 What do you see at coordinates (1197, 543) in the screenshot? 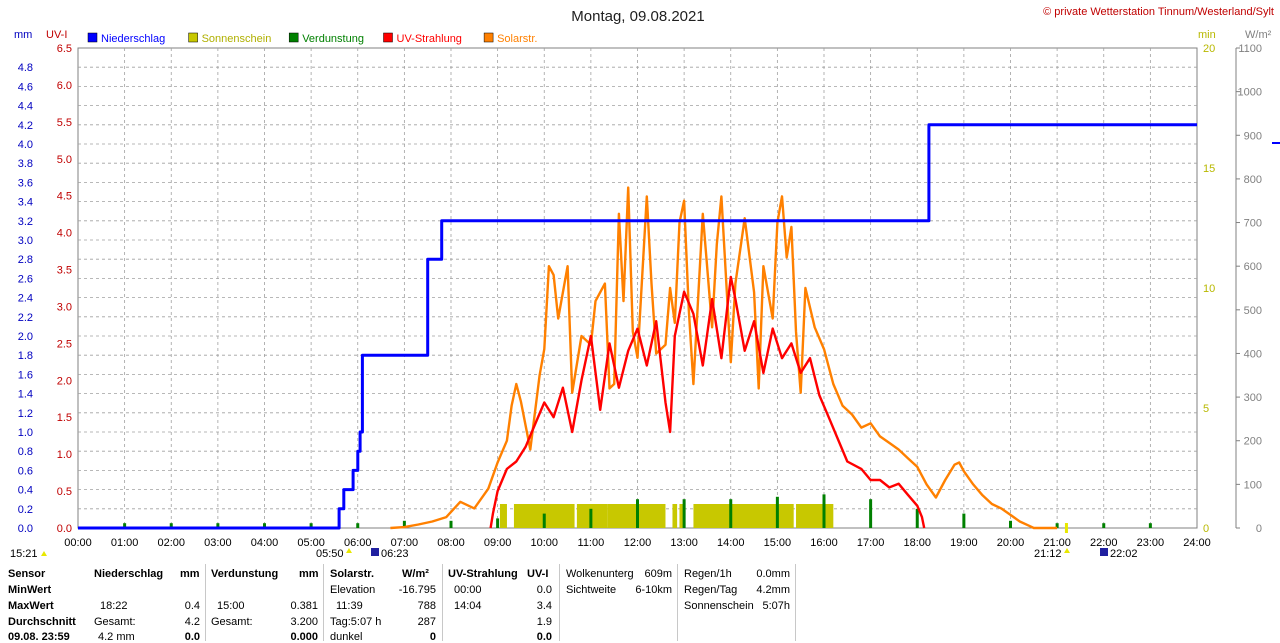
I see `tick-x-24: 24:00` at bounding box center [1197, 543].